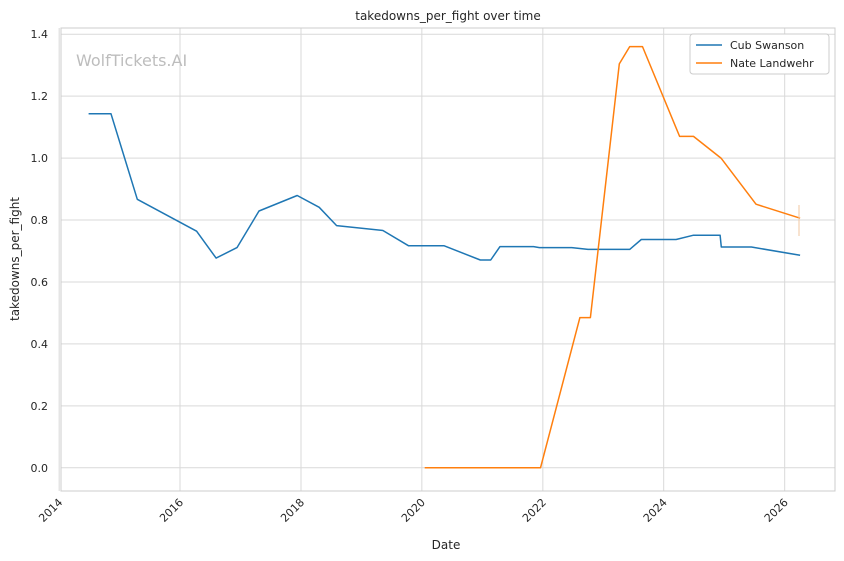  I want to click on x-axis-label: Date, so click(446, 545).